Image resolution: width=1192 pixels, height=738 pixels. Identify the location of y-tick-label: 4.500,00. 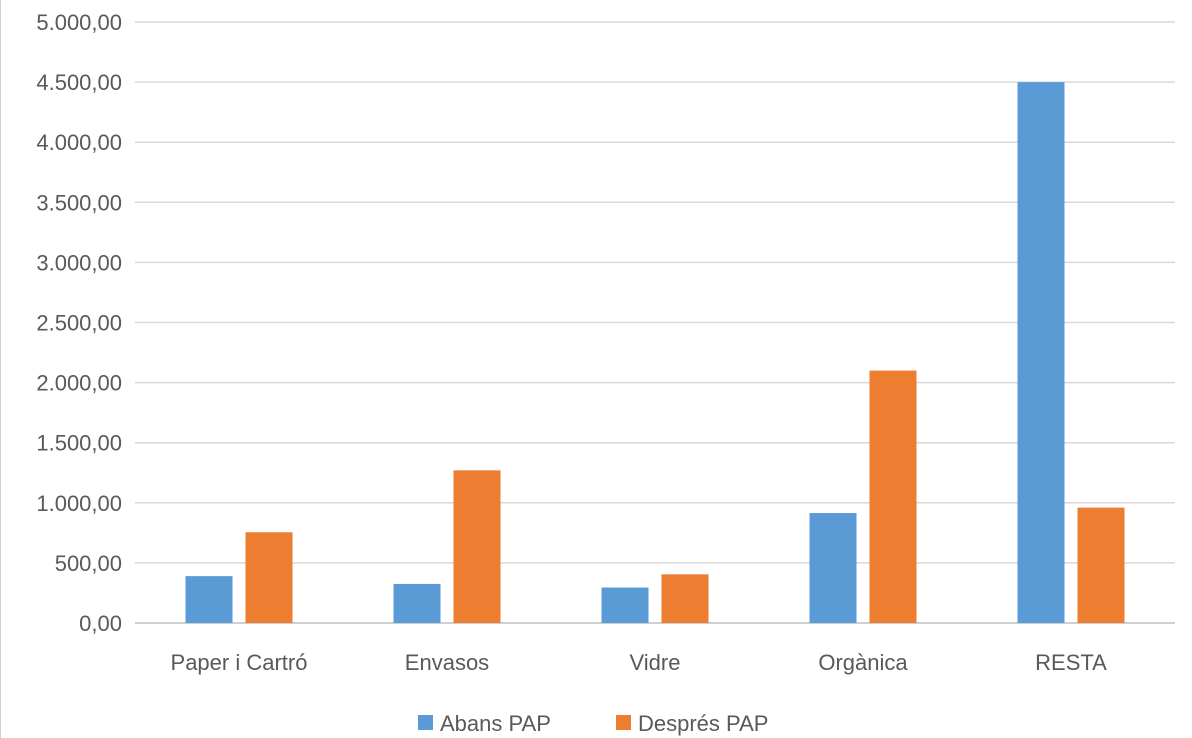
(79, 82).